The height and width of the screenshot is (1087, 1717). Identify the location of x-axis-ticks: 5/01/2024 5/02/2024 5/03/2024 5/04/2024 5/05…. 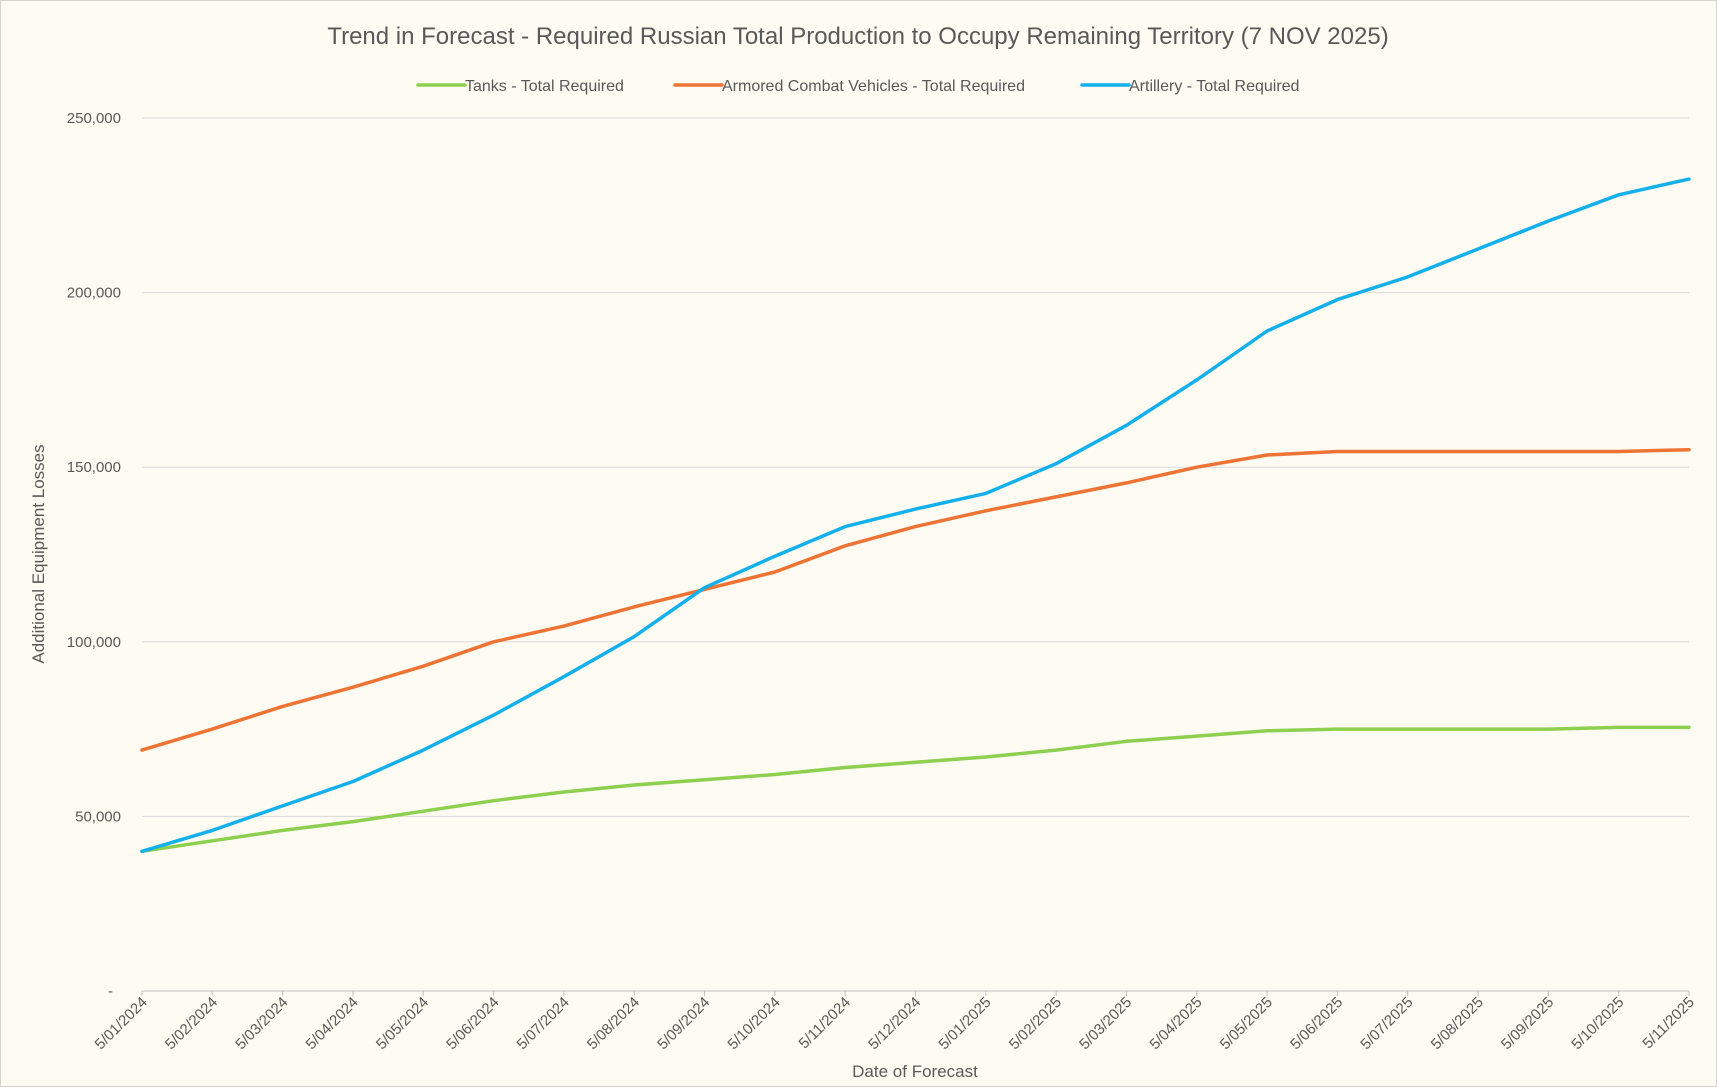
(895, 1022).